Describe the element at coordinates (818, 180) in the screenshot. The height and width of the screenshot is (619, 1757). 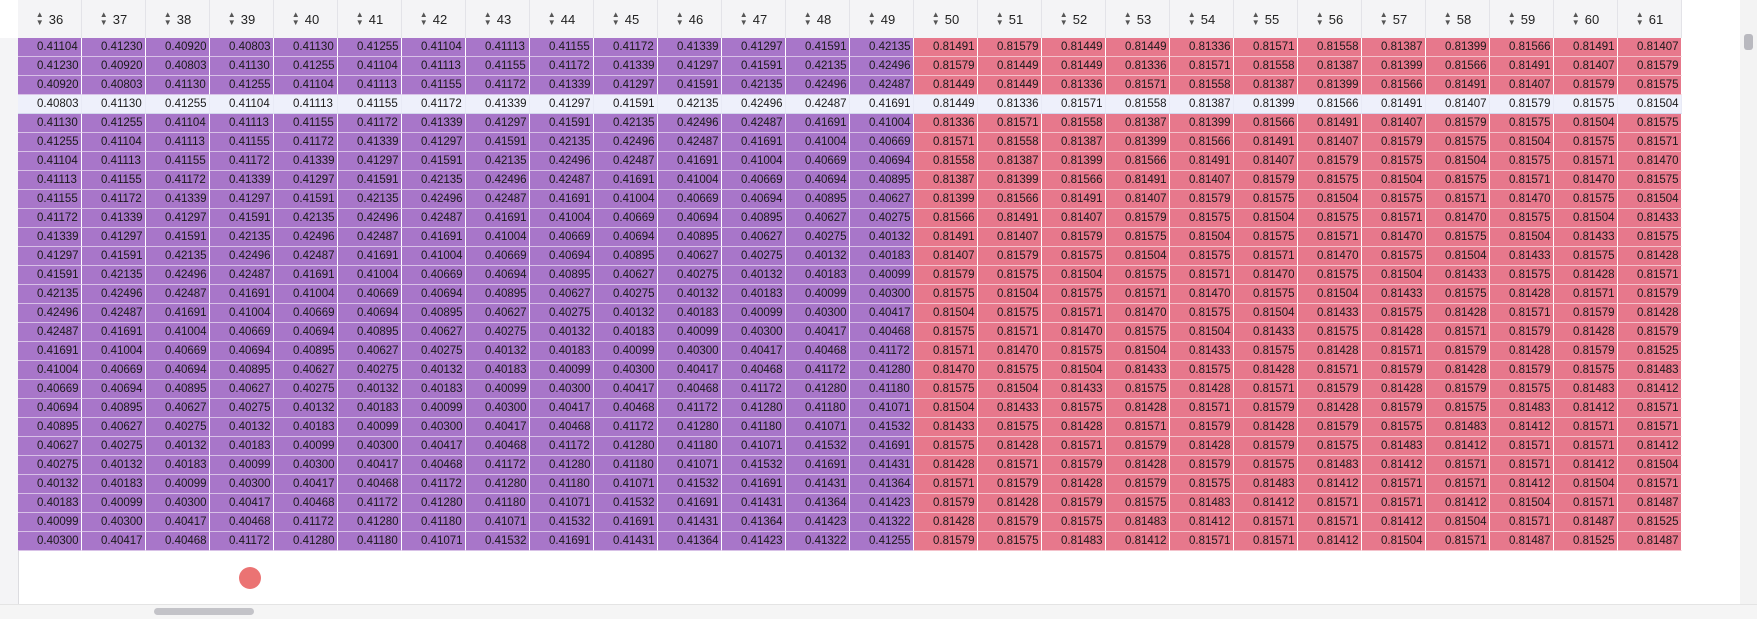
I see `table-cell: 0.40694` at that location.